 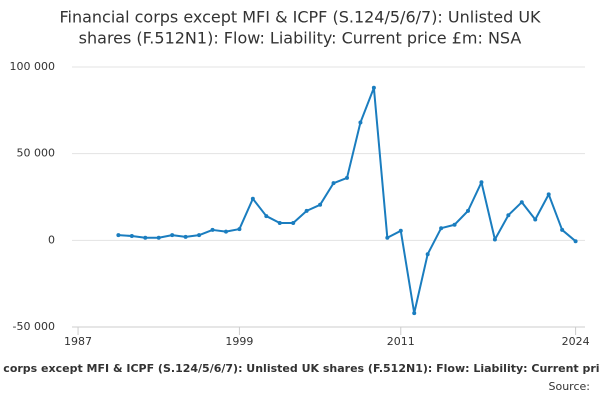 What do you see at coordinates (78, 341) in the screenshot?
I see `x-tick-label: 1987` at bounding box center [78, 341].